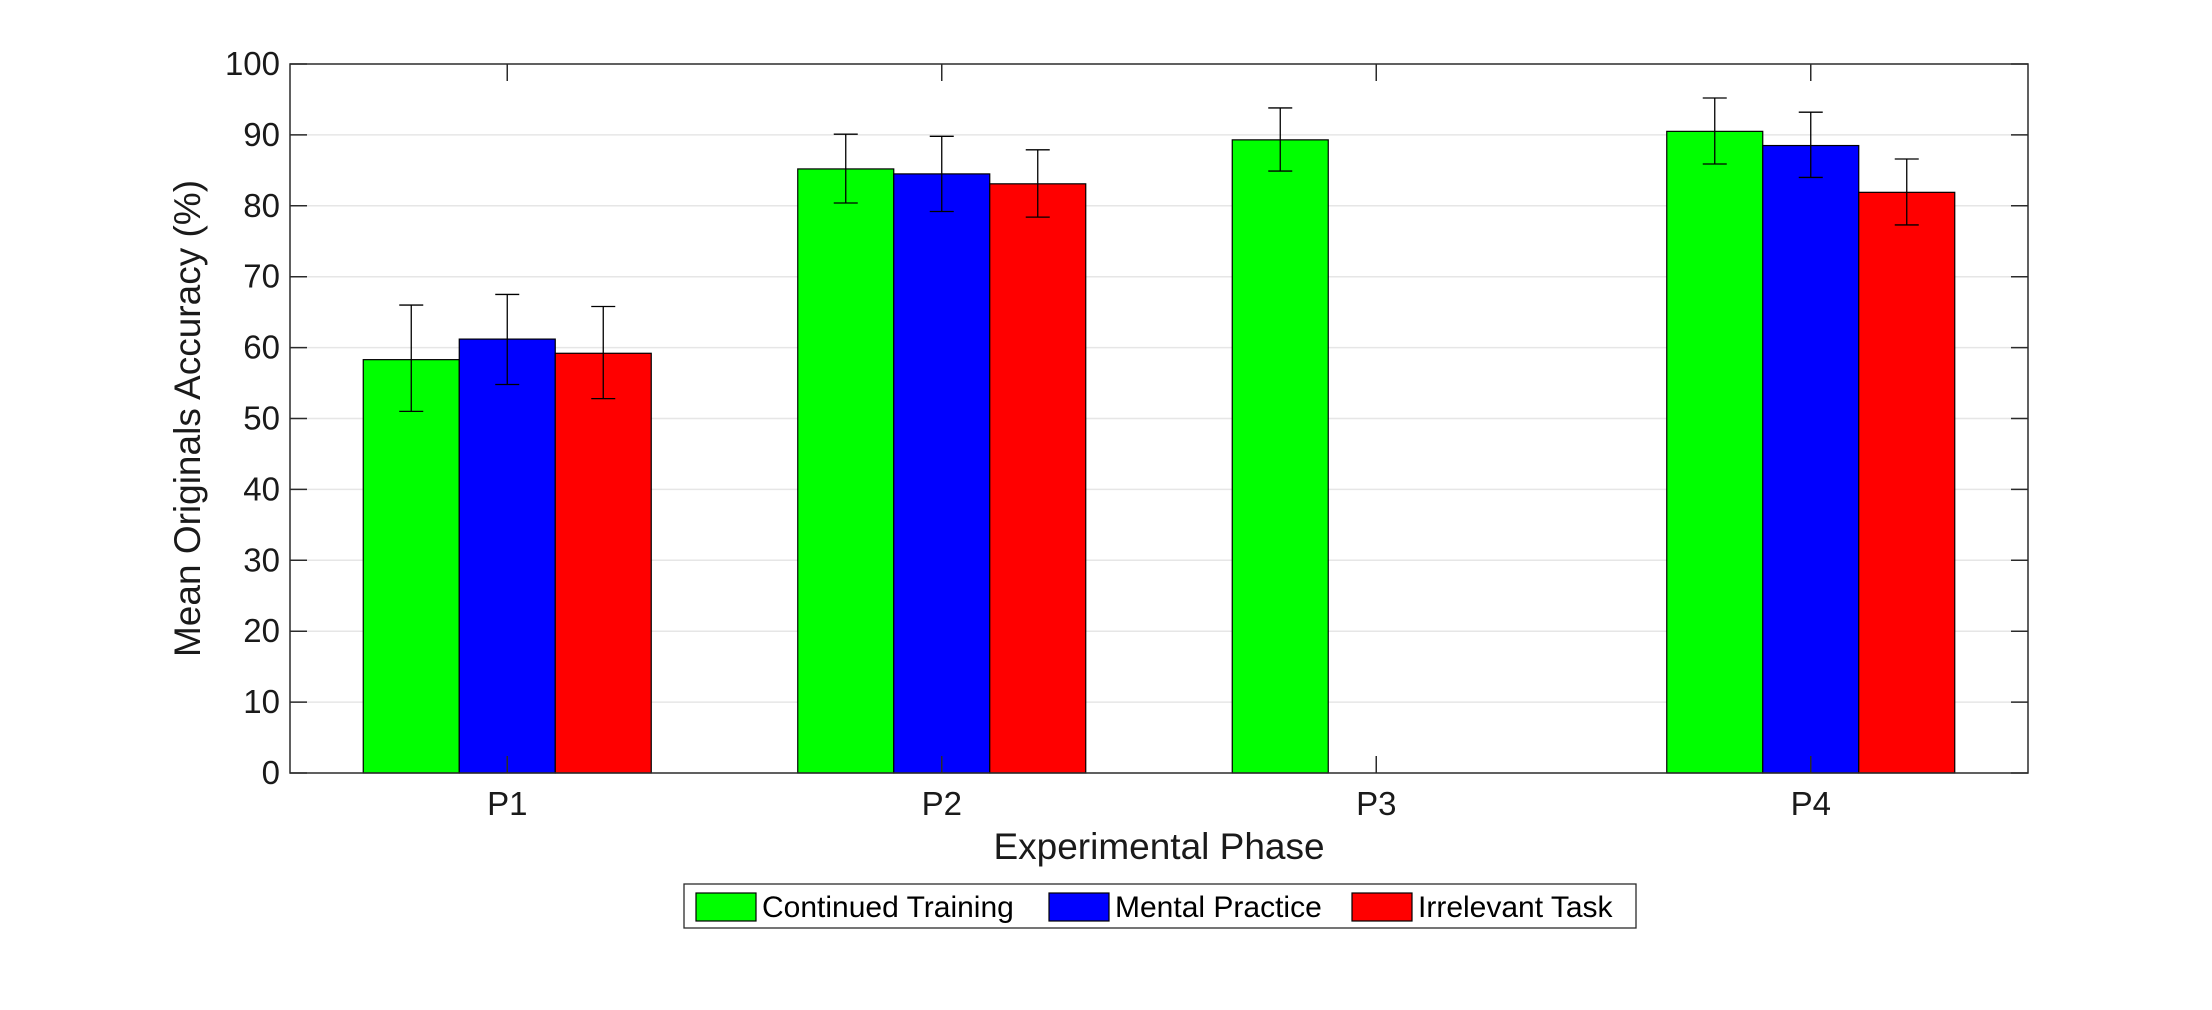  What do you see at coordinates (261, 488) in the screenshot?
I see `y-tick-label: 40` at bounding box center [261, 488].